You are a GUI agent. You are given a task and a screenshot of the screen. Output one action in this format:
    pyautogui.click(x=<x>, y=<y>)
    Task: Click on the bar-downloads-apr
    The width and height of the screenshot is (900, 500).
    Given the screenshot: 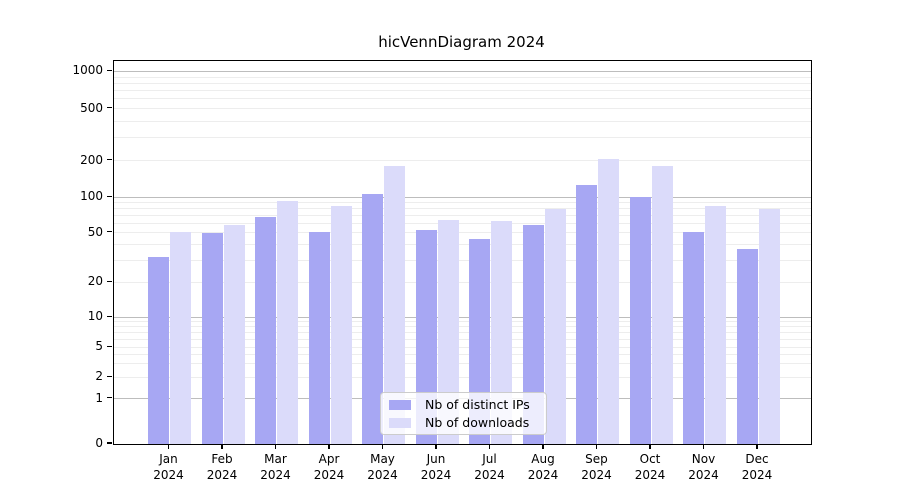 What is the action you would take?
    pyautogui.click(x=341, y=324)
    